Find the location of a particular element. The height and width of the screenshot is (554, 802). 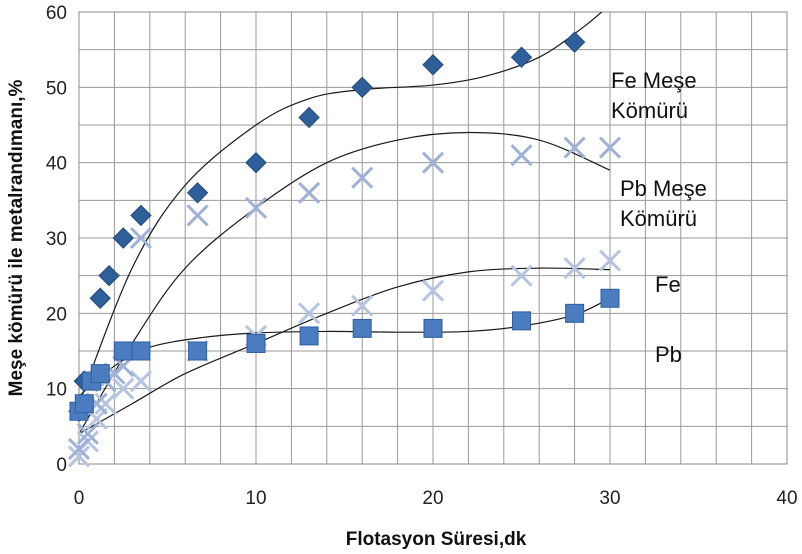

annotation-pb_mese: Pb Meşe is located at coordinates (663, 188).